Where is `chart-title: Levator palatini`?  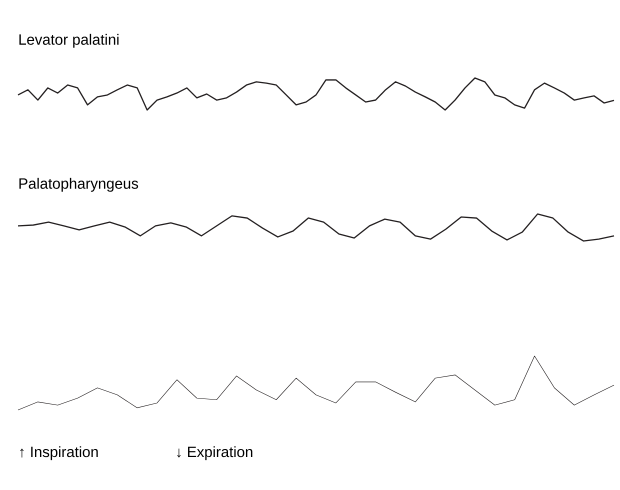
chart-title: Levator palatini is located at coordinates (69, 41).